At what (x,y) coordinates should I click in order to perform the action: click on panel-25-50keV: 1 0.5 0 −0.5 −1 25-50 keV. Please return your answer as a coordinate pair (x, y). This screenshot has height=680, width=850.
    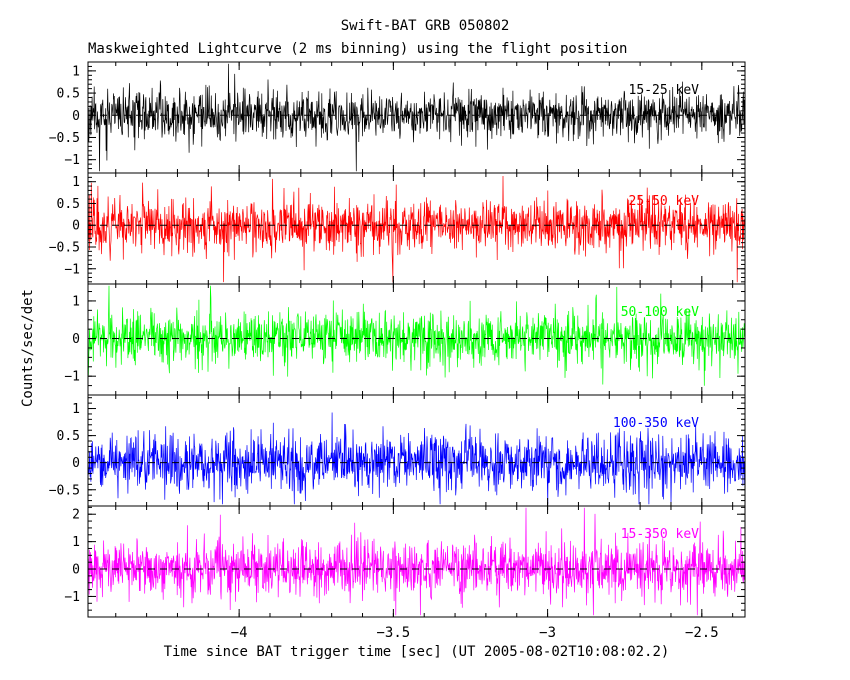
    Looking at the image, I should click on (397, 228).